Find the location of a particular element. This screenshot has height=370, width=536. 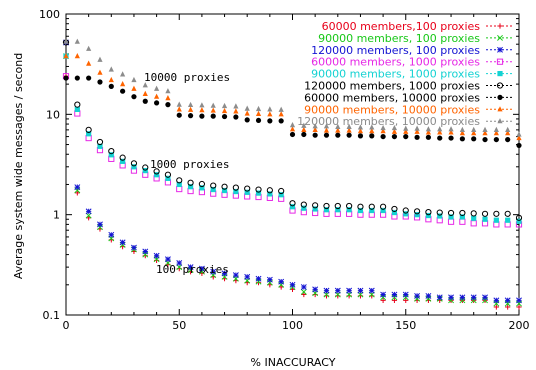

curve-group-label: 1000 proxies is located at coordinates (189, 164).